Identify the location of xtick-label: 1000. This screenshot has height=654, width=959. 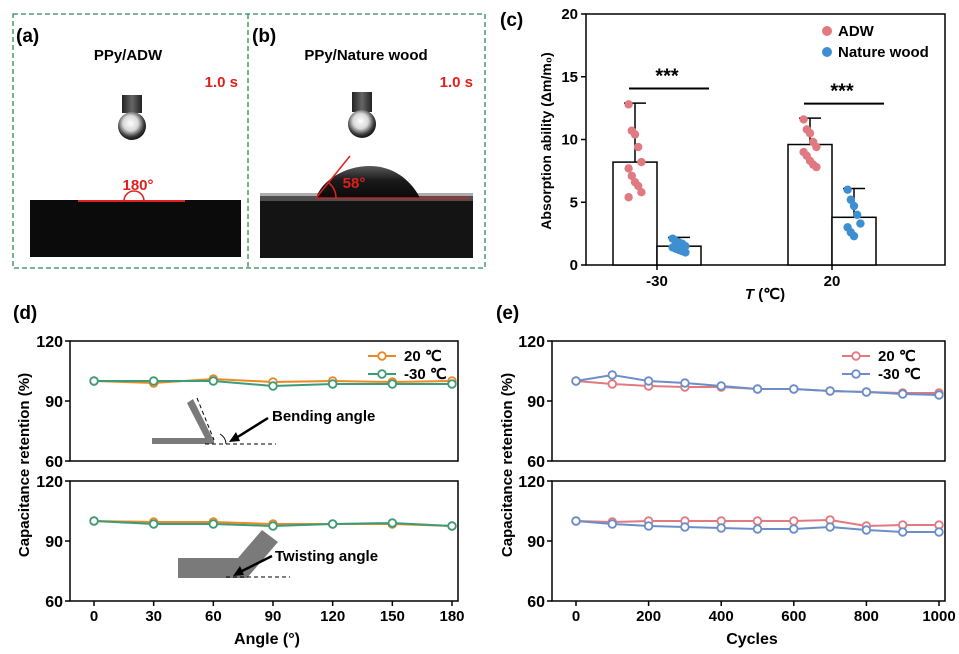
(938, 616).